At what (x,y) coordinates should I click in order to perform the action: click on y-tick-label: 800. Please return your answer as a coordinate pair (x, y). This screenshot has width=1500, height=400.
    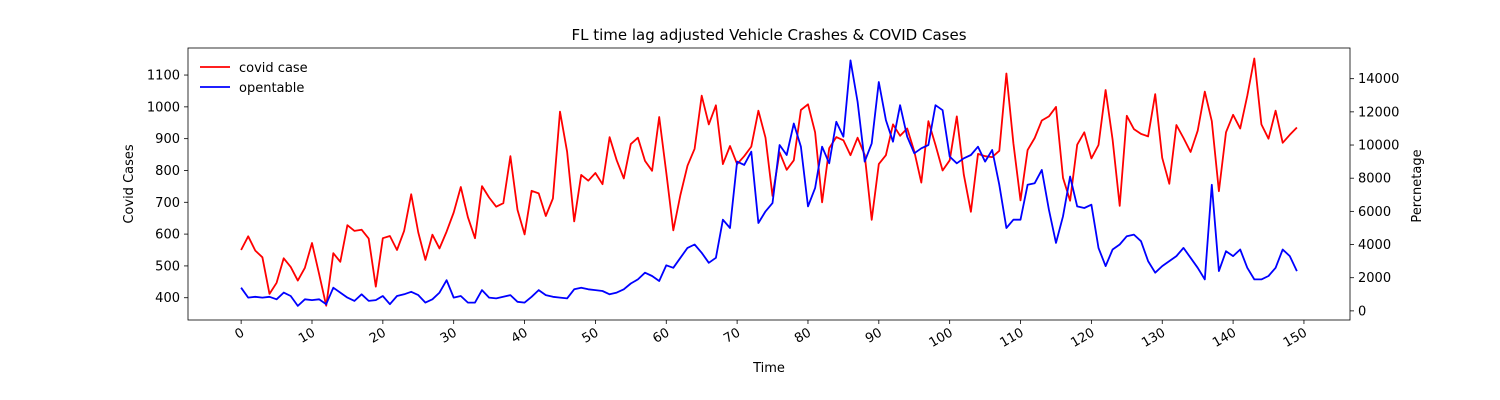
    Looking at the image, I should click on (167, 171).